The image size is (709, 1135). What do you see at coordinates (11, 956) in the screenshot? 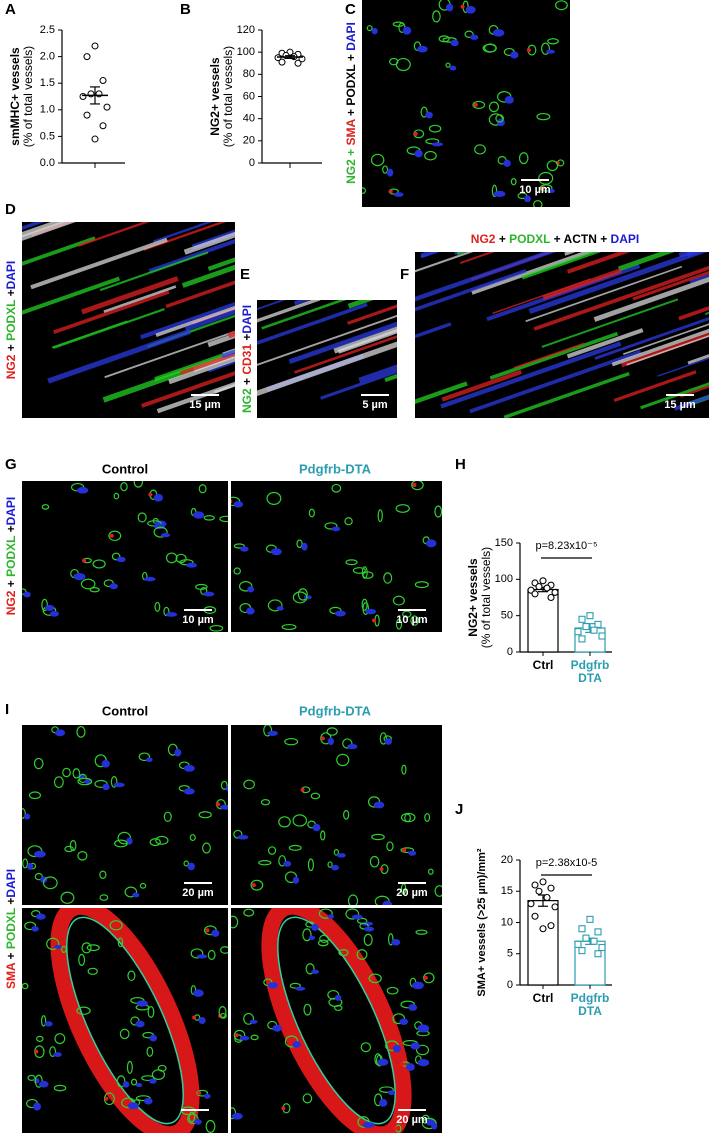
I see `stain-name: +` at bounding box center [11, 956].